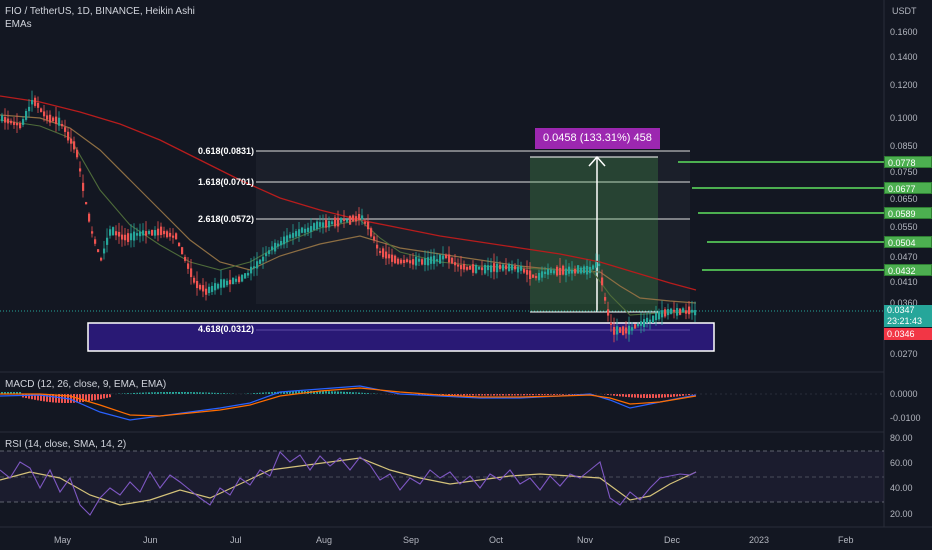 This screenshot has width=932, height=550. What do you see at coordinates (226, 182) in the screenshot?
I see `fib-label: 1.618(0.0701)` at bounding box center [226, 182].